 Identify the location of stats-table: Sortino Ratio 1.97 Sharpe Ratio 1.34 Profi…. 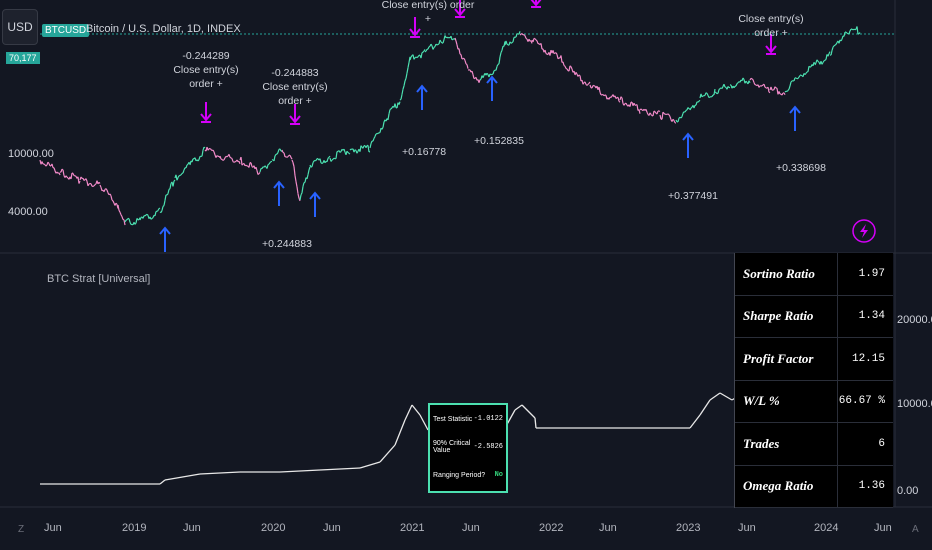
(813, 380).